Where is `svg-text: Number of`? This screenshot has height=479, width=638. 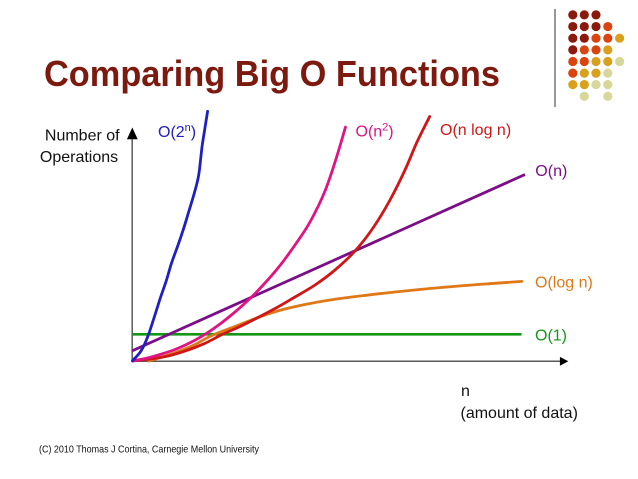 svg-text: Number of is located at coordinates (82, 135).